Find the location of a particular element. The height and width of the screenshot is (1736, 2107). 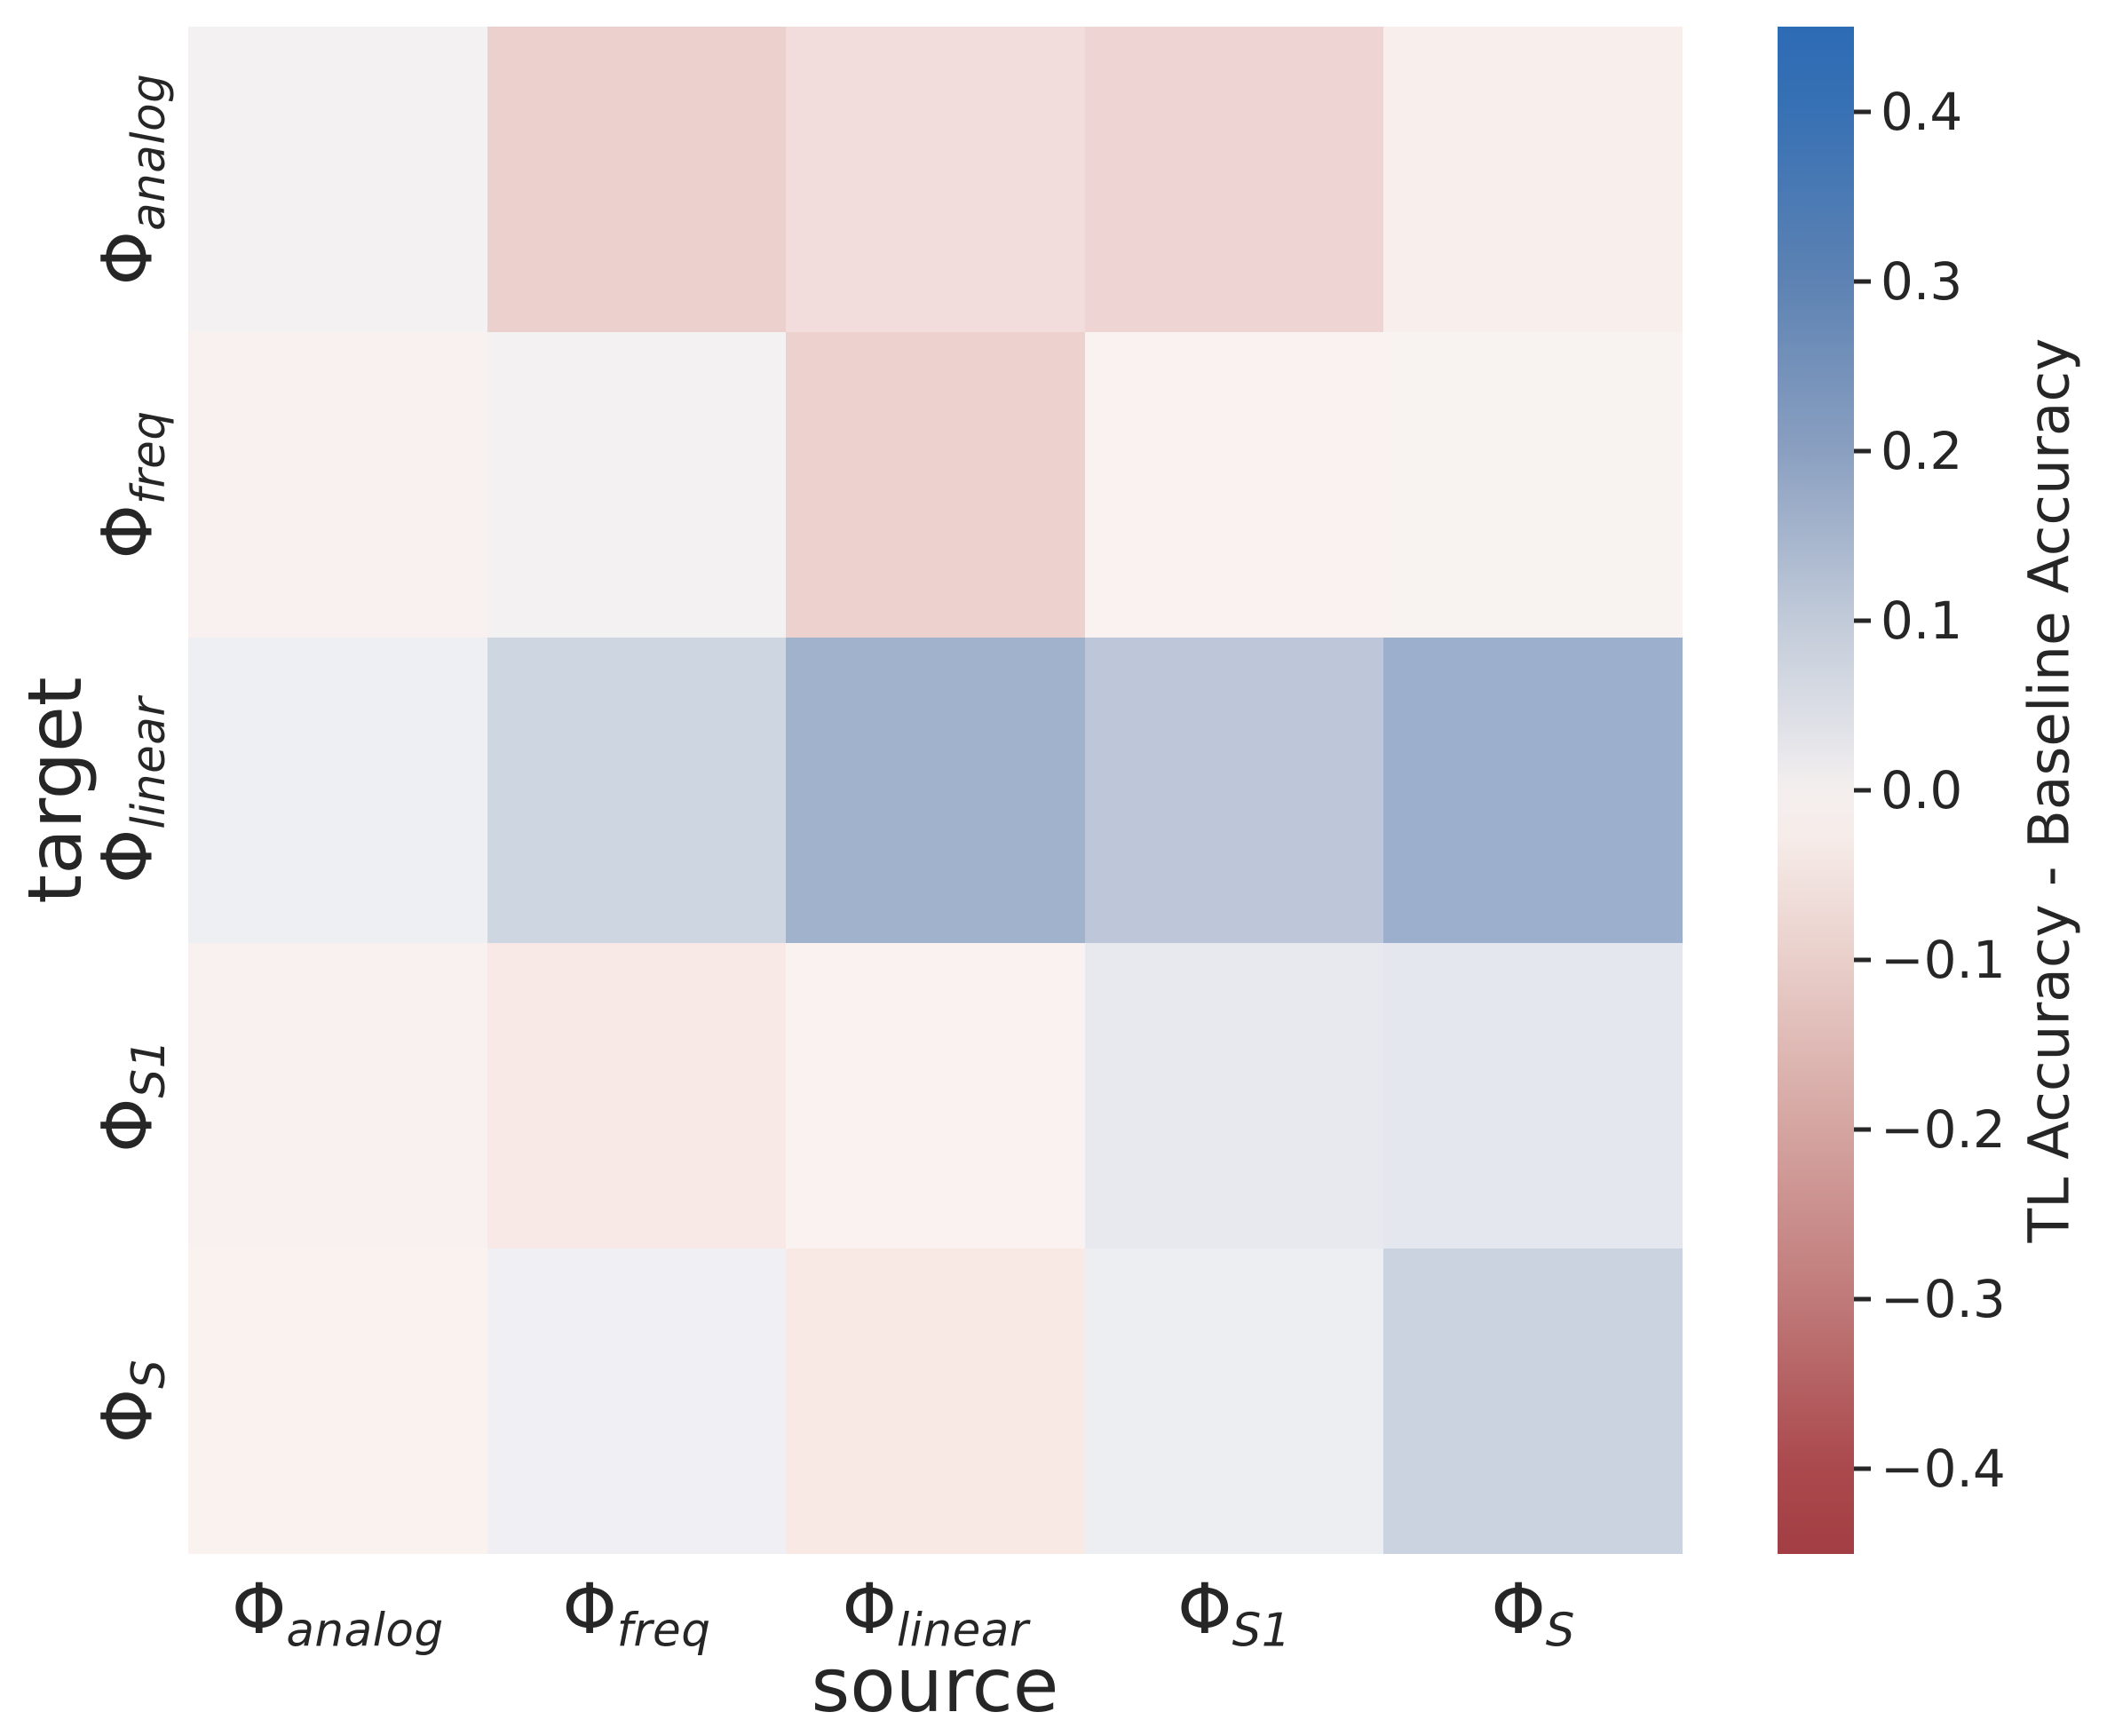

y-tick-label: ΦS1 is located at coordinates (132, 1096).